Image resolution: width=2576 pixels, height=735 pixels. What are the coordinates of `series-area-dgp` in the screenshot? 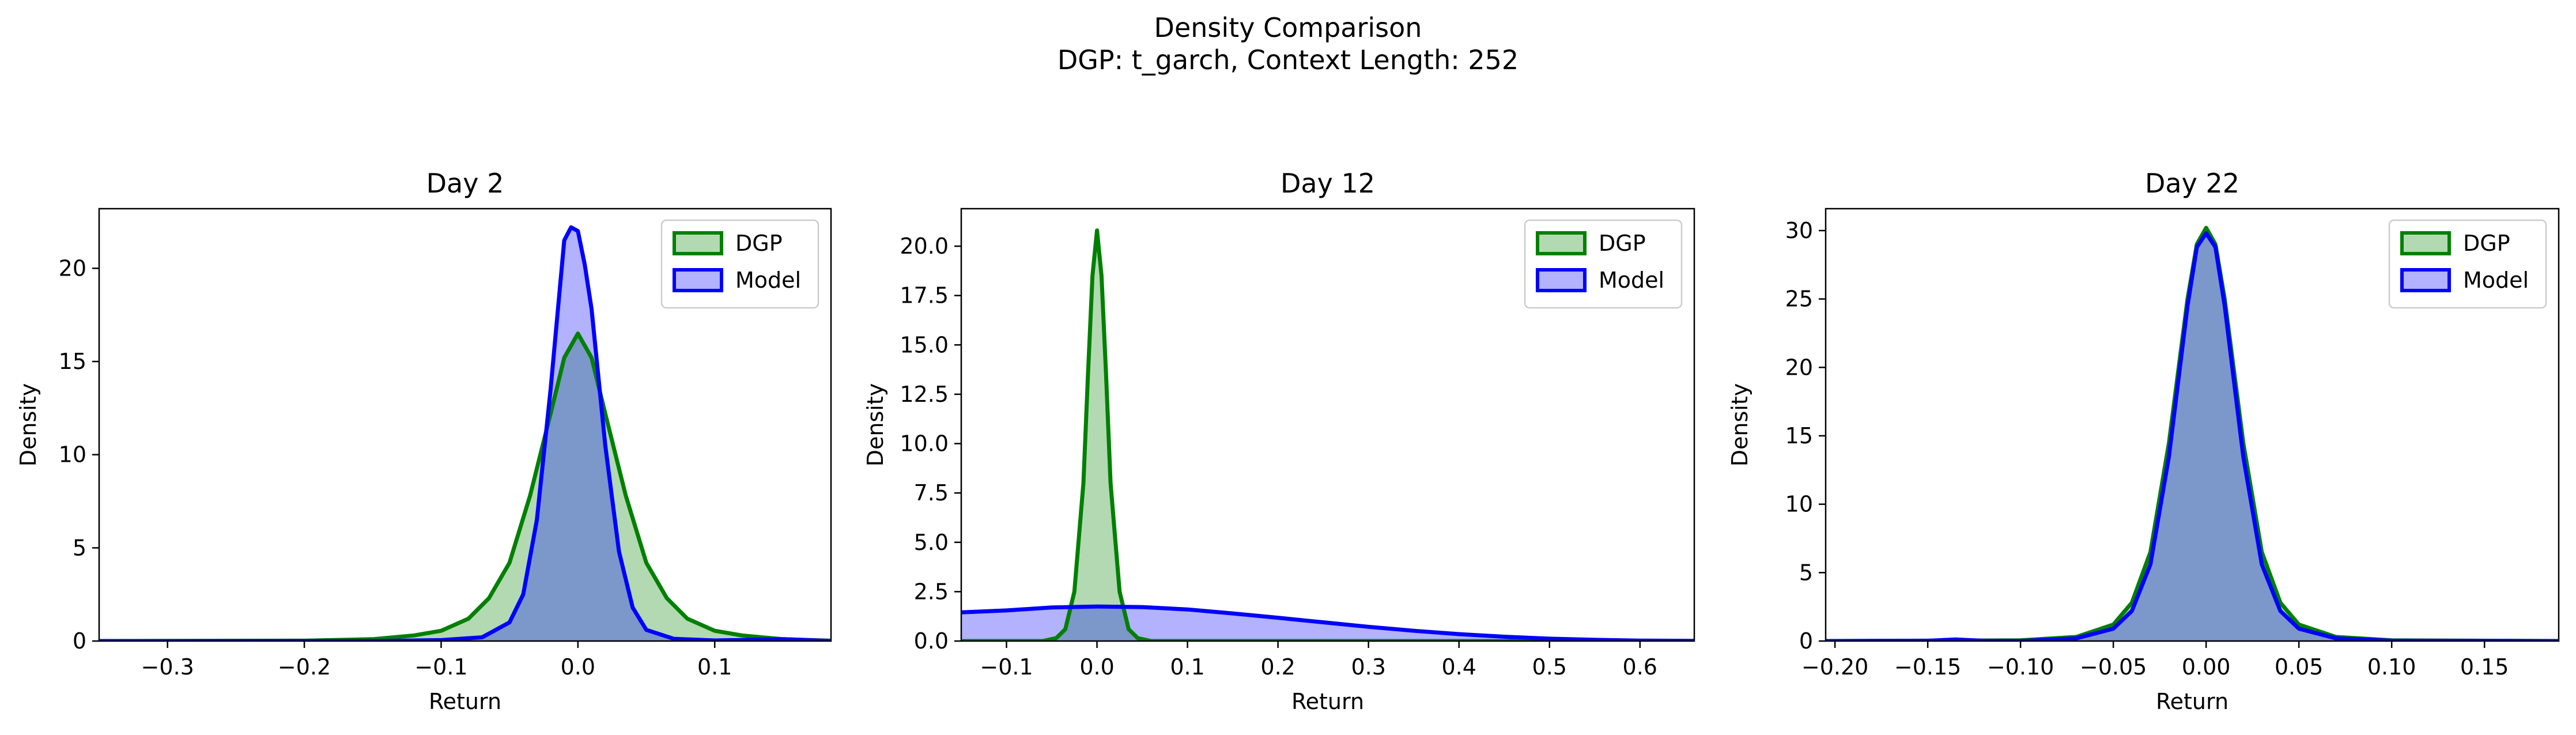 It's located at (465, 487).